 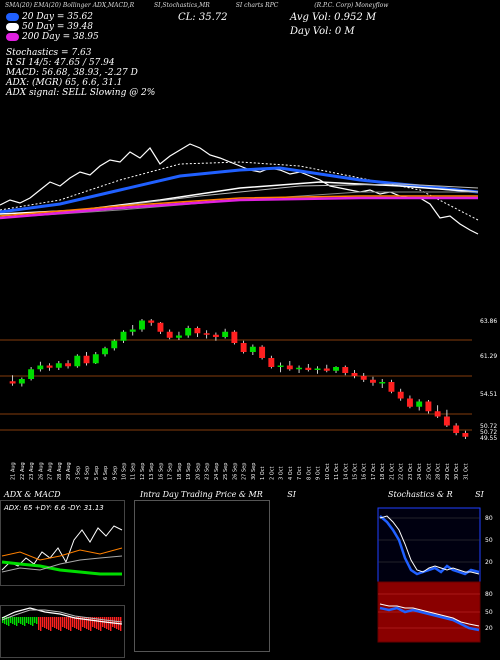 I want to click on macd-signal-line, so click(x=62, y=616).